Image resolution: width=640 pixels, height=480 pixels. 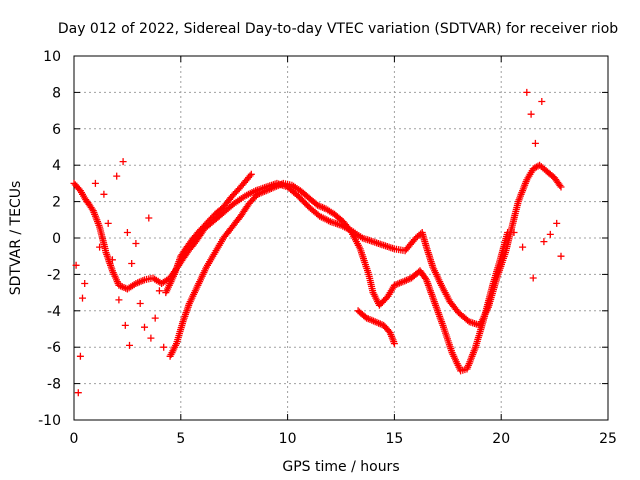 What do you see at coordinates (394, 439) in the screenshot?
I see `x-tick-label: 15` at bounding box center [394, 439].